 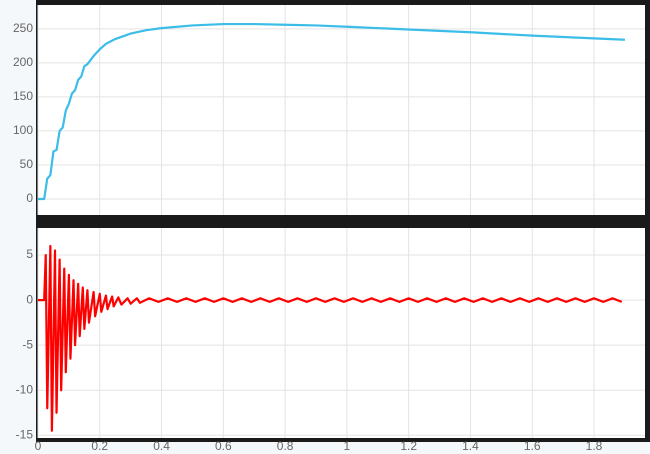 I want to click on x-tick-label: 1.2, so click(x=408, y=446).